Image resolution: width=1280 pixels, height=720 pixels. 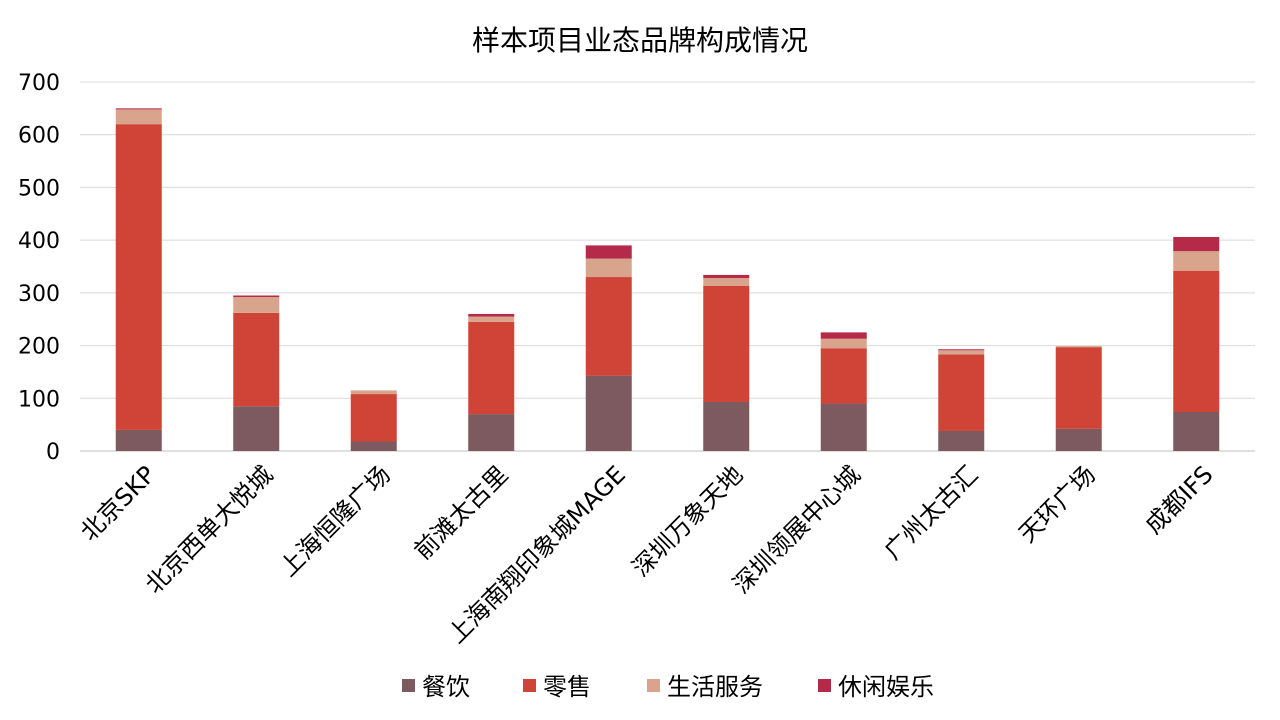 I want to click on x-tick-label: 广州太古汇, so click(x=931, y=512).